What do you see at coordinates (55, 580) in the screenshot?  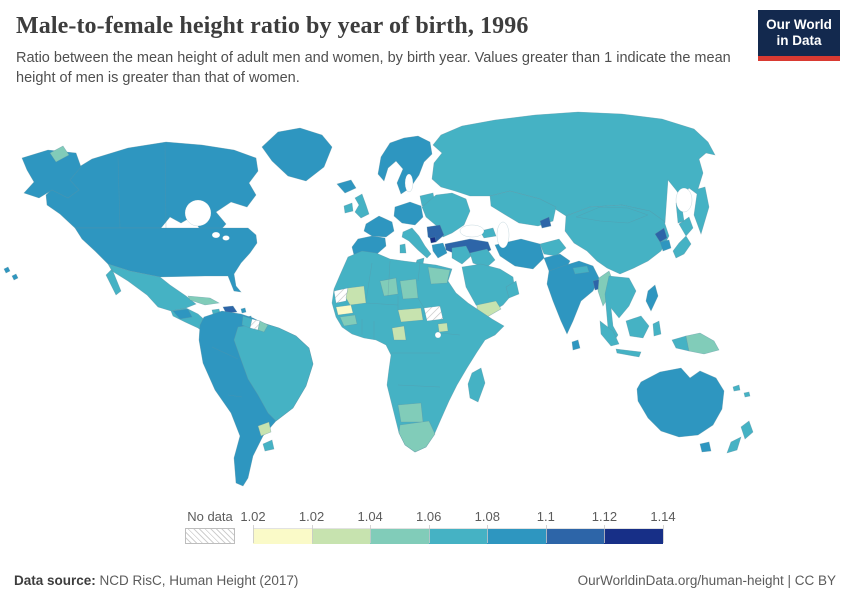 I see `data-source-label: Data source:` at bounding box center [55, 580].